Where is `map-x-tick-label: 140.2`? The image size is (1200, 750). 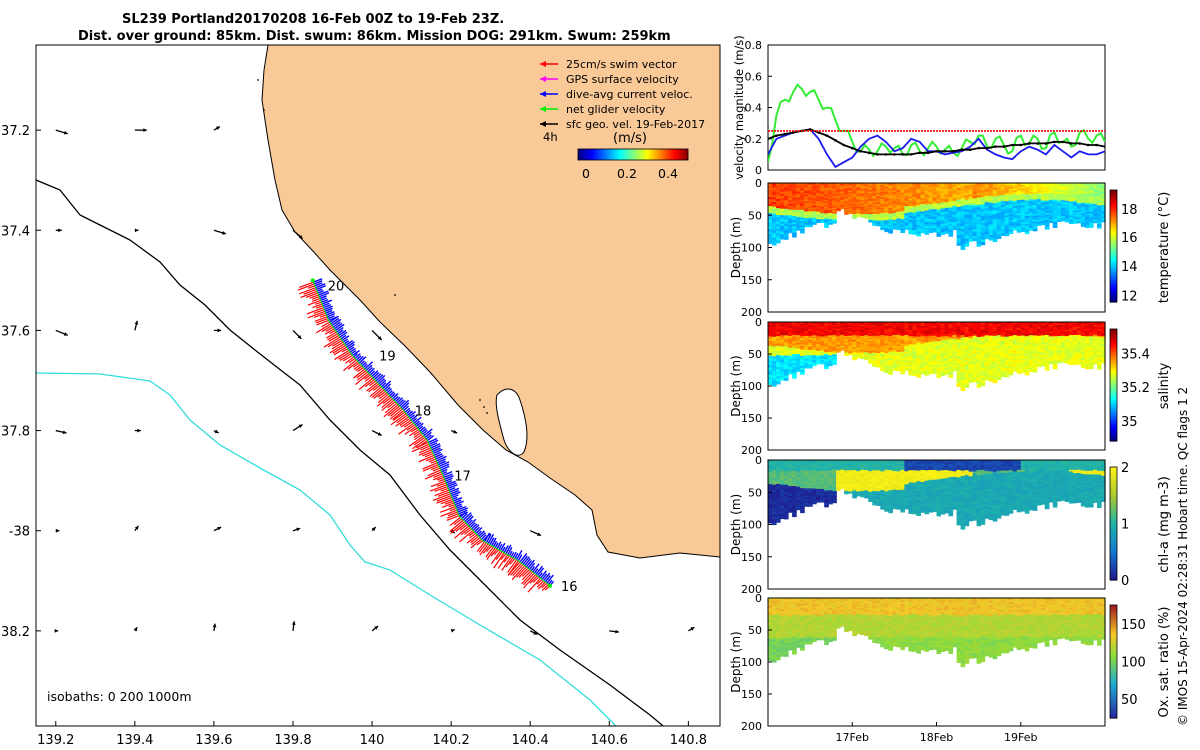
map-x-tick-label: 140.2 is located at coordinates (451, 740).